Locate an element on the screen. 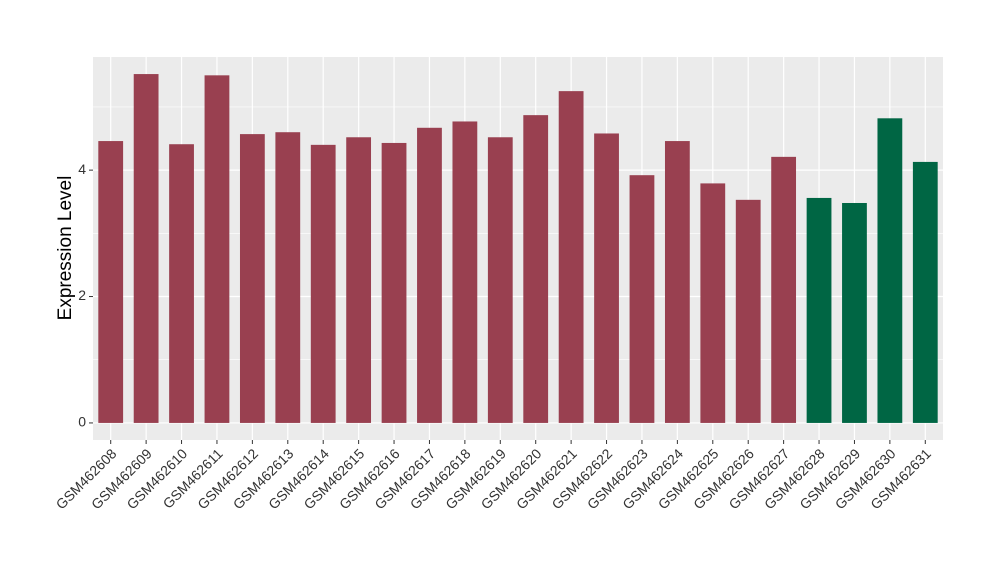 The image size is (1000, 580). y-tick-label: 2 is located at coordinates (82, 295).